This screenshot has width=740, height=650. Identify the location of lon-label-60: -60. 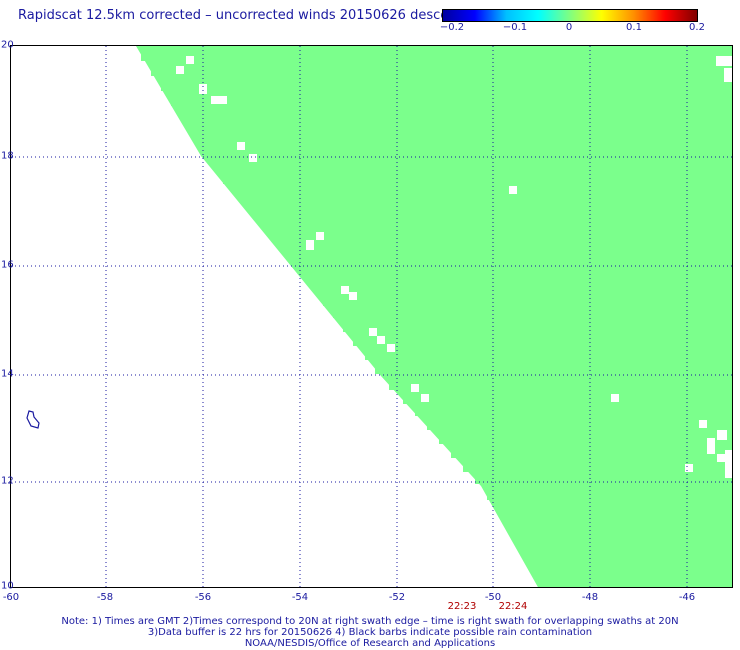
(11, 597).